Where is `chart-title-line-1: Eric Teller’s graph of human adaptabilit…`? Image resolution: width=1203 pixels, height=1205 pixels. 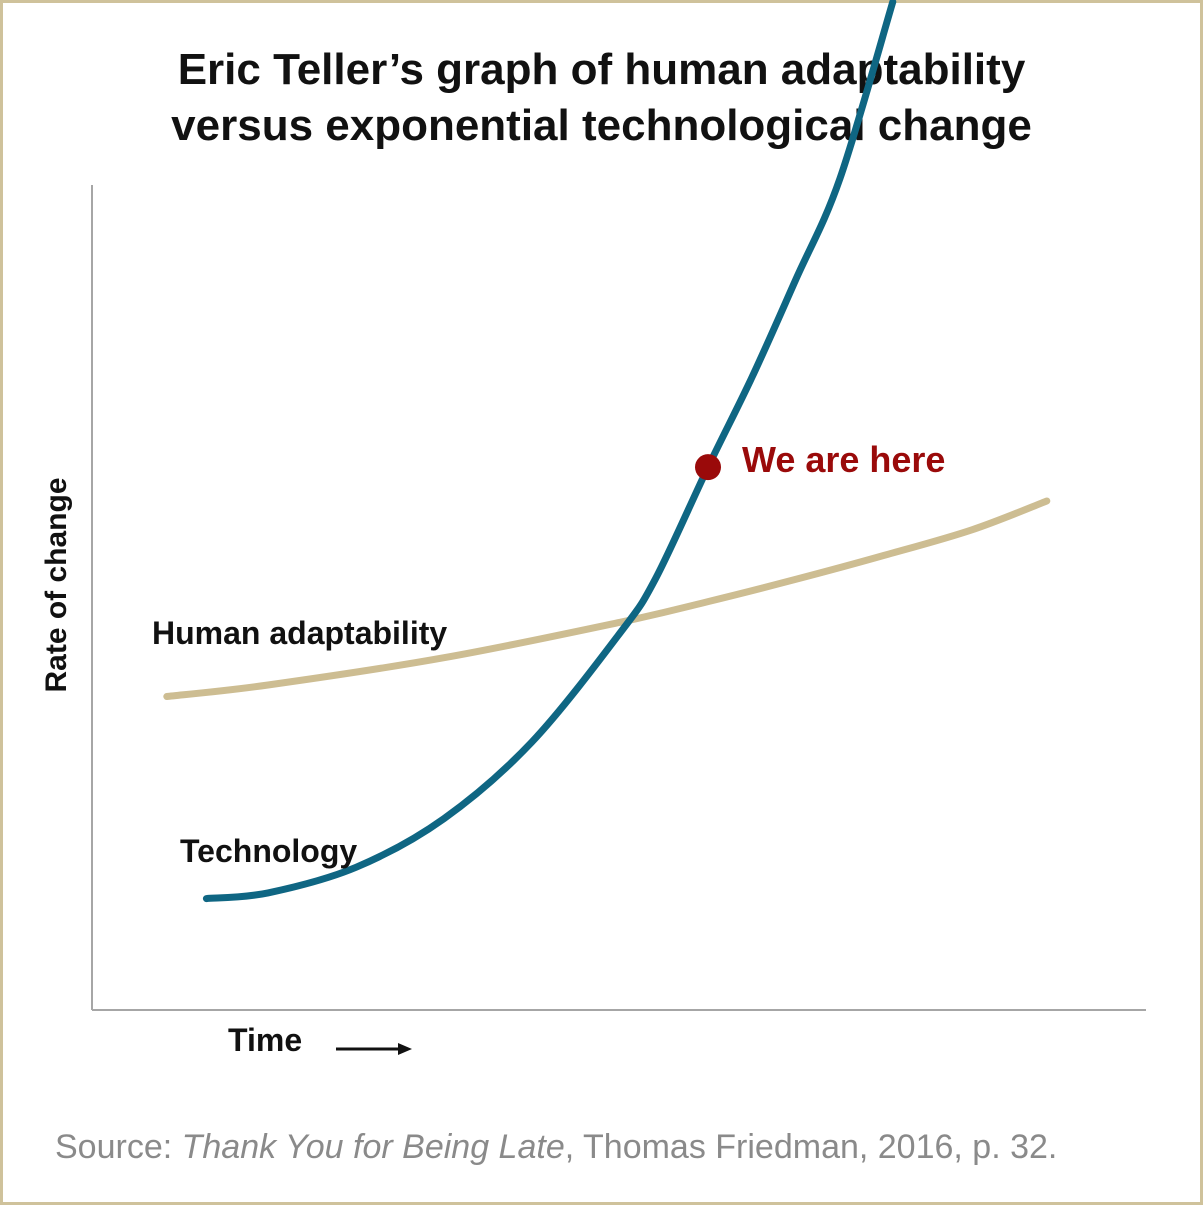
chart-title-line-1: Eric Teller’s graph of human adaptabilit… is located at coordinates (601, 69).